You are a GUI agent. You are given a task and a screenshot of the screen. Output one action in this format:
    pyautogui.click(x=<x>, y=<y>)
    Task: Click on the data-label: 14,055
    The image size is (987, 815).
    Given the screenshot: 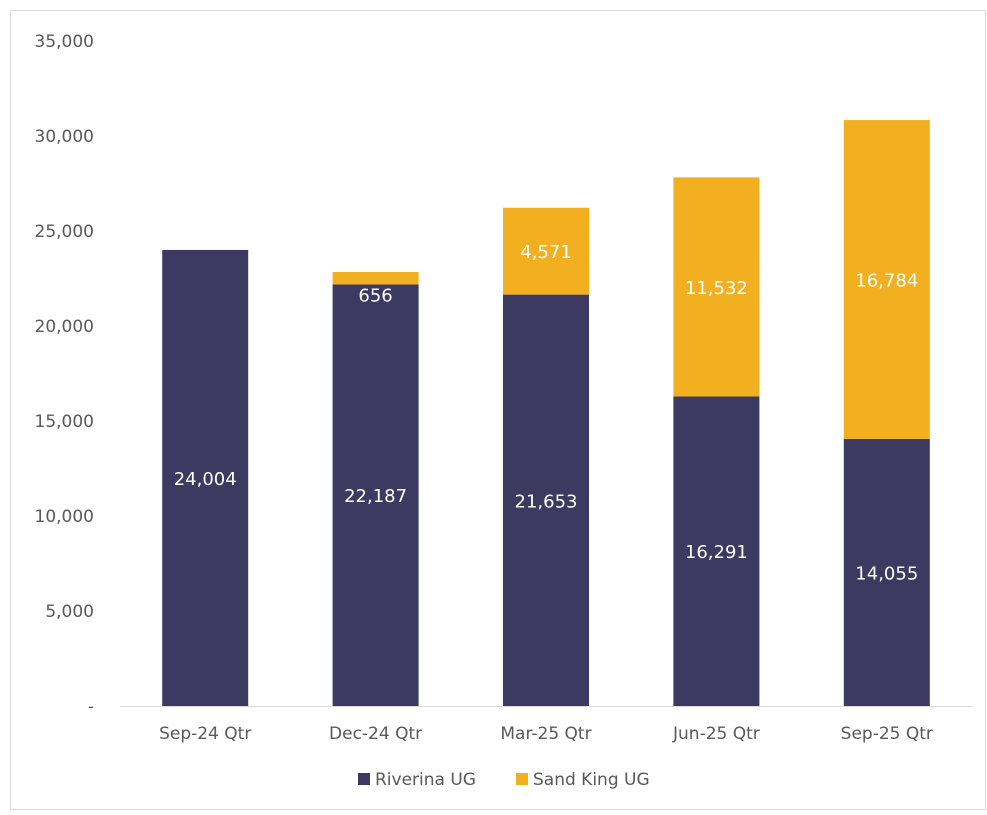 What is the action you would take?
    pyautogui.click(x=886, y=573)
    